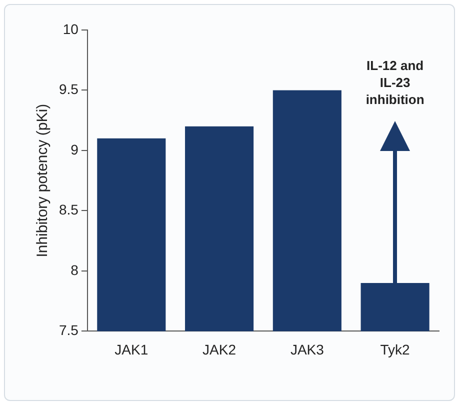 Image resolution: width=461 pixels, height=407 pixels. Describe the element at coordinates (307, 349) in the screenshot. I see `x-tick-label: JAK3` at that location.